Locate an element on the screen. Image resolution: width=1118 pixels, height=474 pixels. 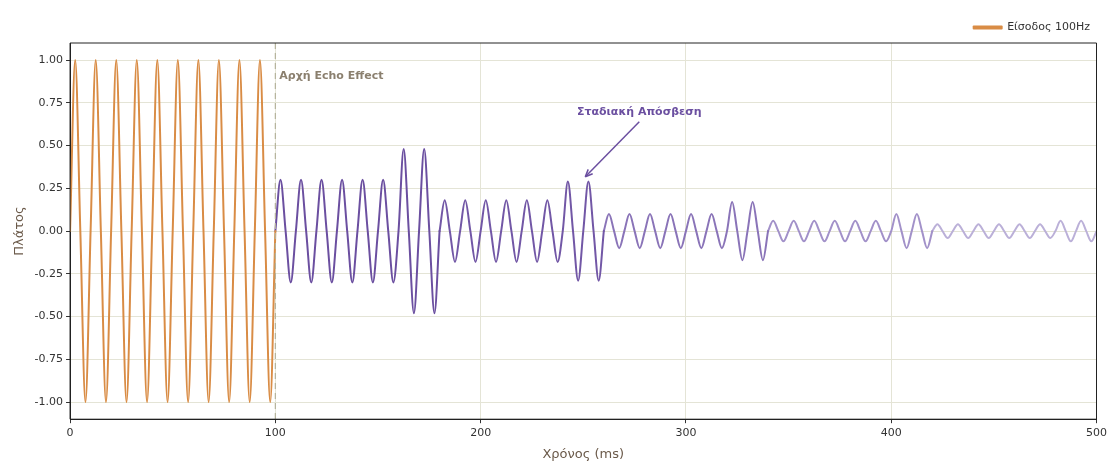
y-tick-label: -0.50 is located at coordinates (49, 316).